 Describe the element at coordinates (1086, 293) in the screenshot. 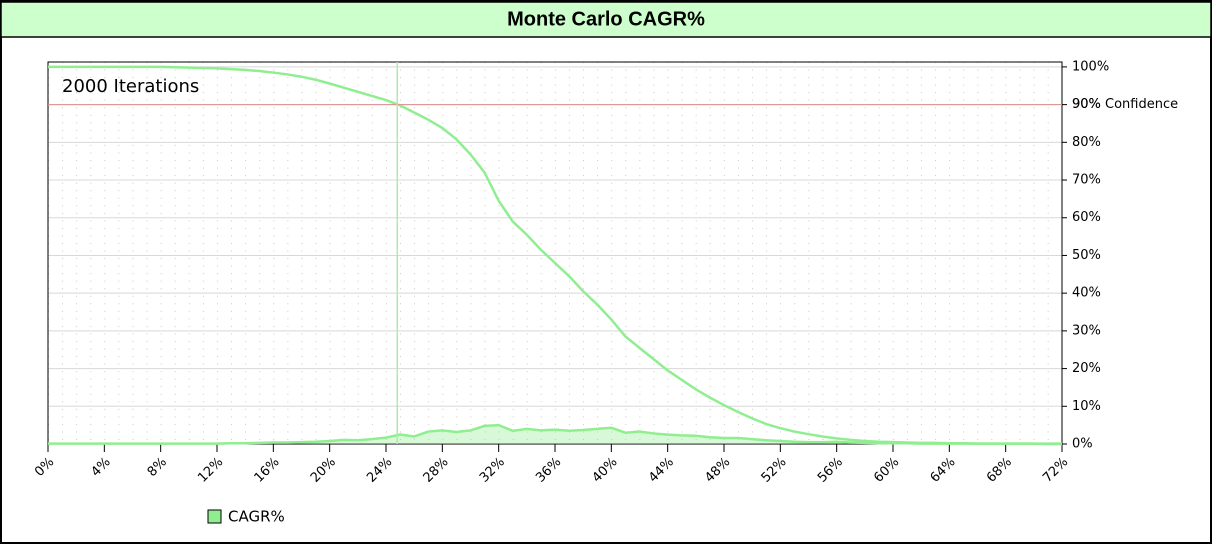

I see `y-tick-label: 40%` at that location.